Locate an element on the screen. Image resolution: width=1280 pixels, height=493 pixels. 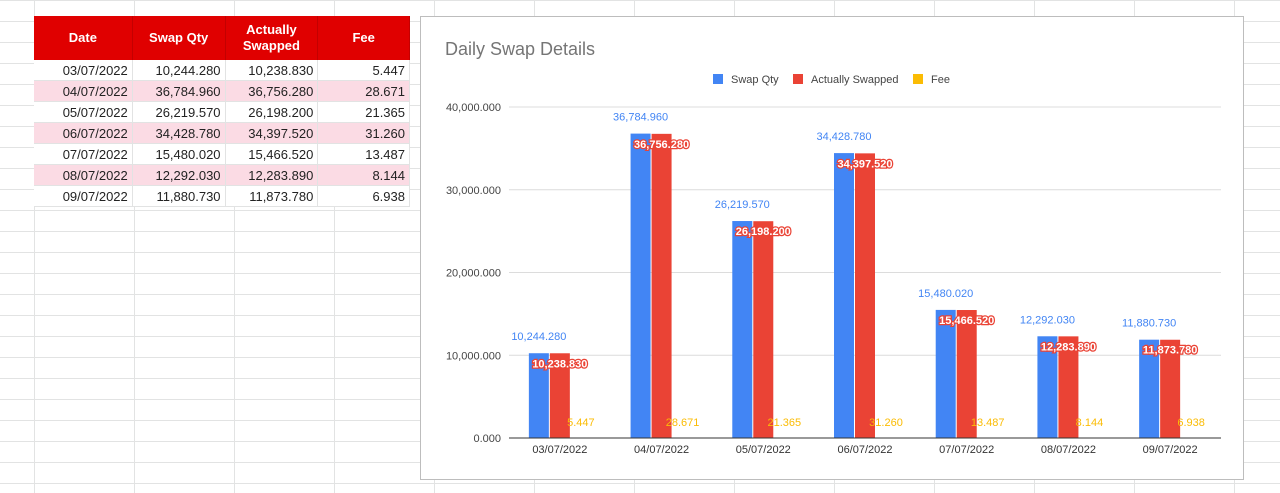
table-row: 03/07/2022 10,244.280 10,238.830 5.447 is located at coordinates (222, 70).